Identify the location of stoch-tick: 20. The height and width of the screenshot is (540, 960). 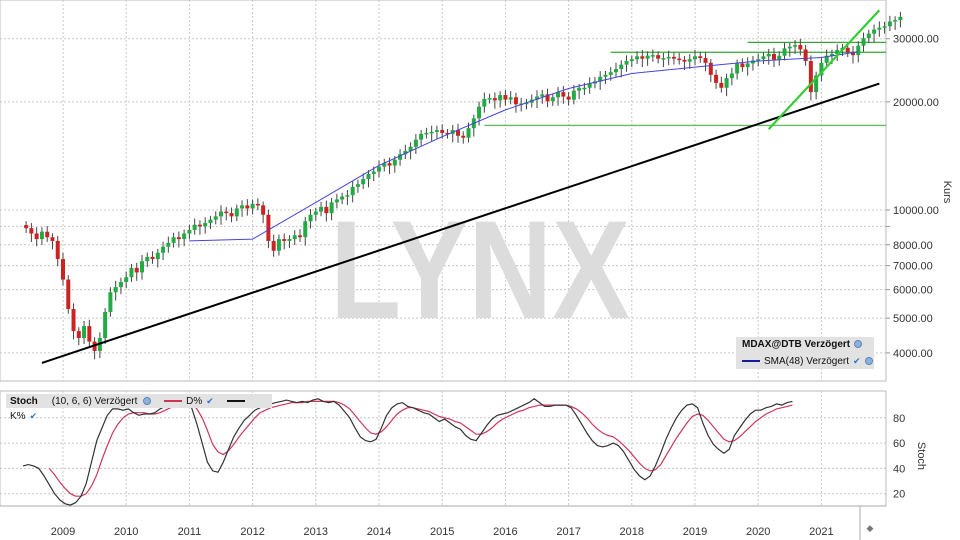
(899, 495).